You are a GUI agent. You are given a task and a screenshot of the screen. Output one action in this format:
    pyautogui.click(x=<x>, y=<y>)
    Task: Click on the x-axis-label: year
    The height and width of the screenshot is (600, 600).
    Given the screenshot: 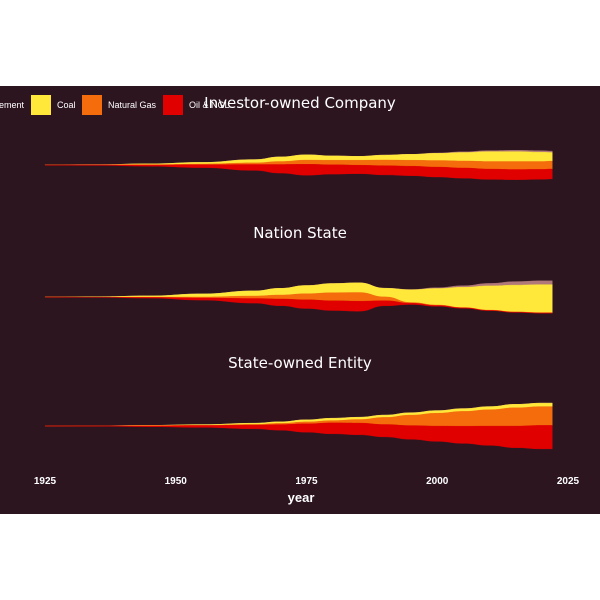 What is the action you would take?
    pyautogui.click(x=301, y=497)
    